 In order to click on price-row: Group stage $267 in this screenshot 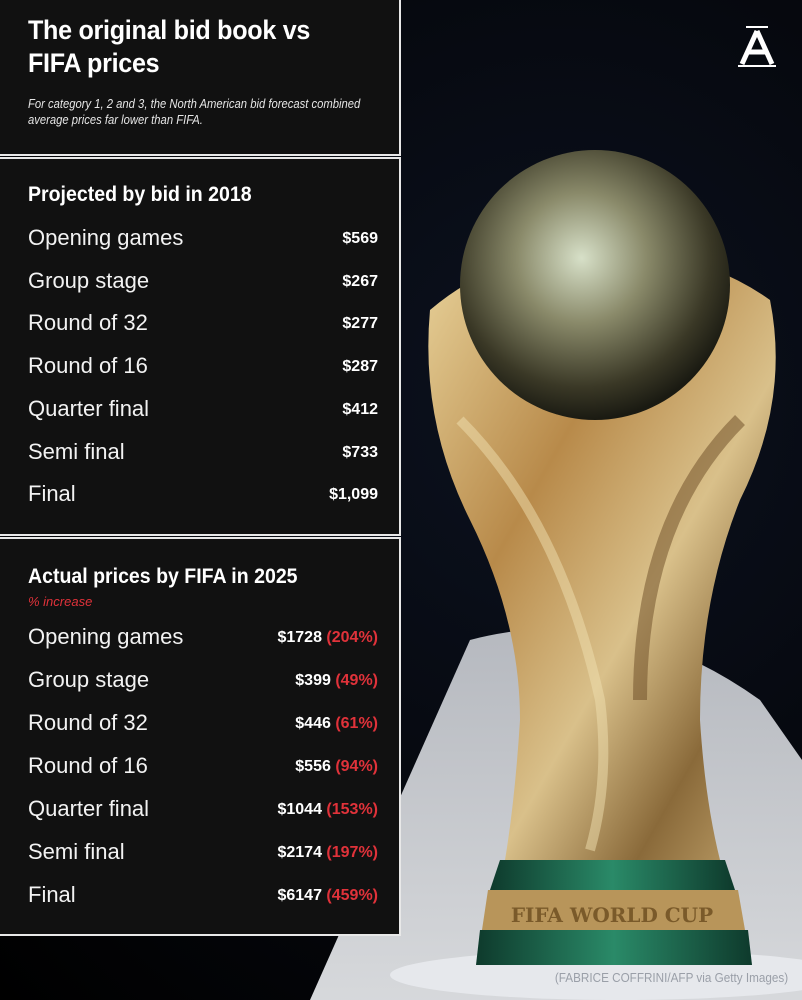, I will do `click(203, 283)`.